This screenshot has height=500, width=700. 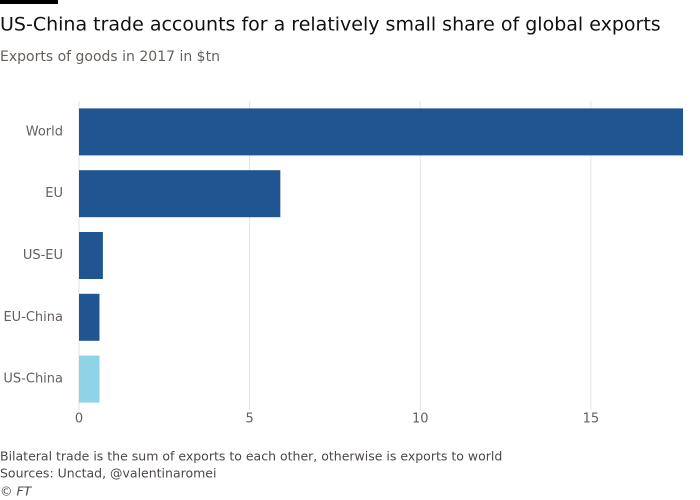 I want to click on y-tick-label: US-EU, so click(x=43, y=255).